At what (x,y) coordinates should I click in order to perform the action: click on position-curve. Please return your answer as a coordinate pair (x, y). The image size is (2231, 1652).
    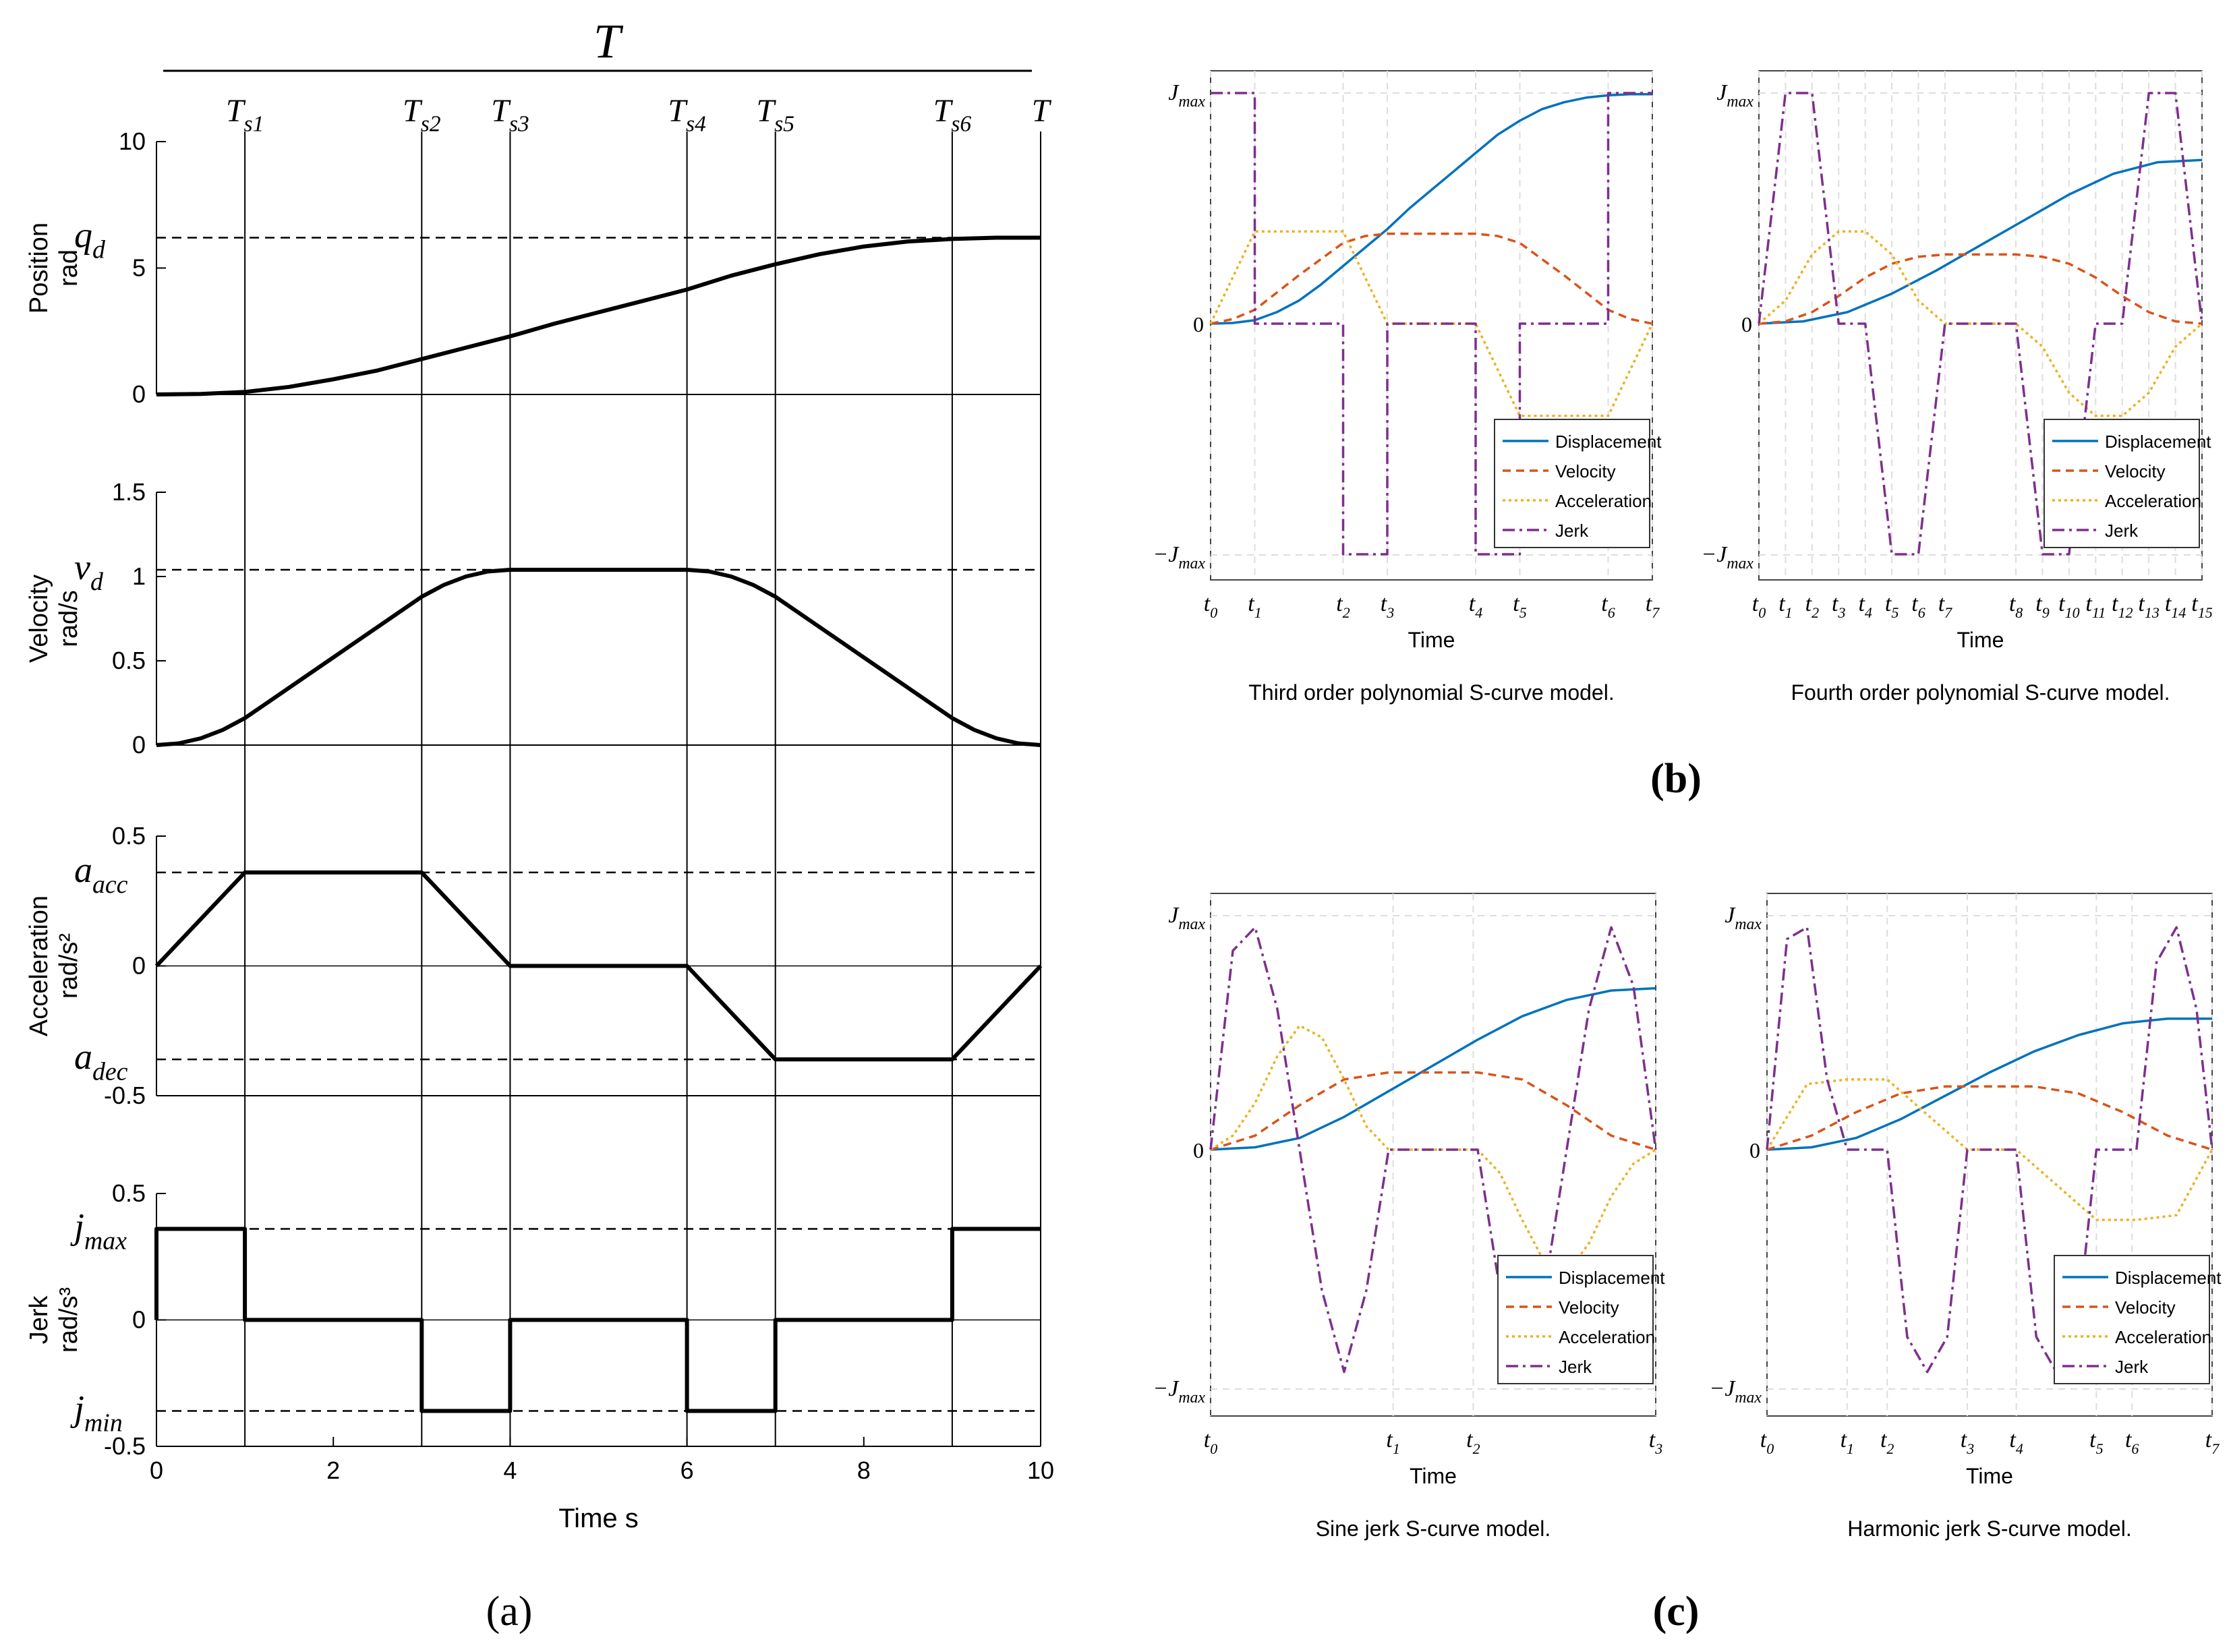
    Looking at the image, I should click on (598, 315).